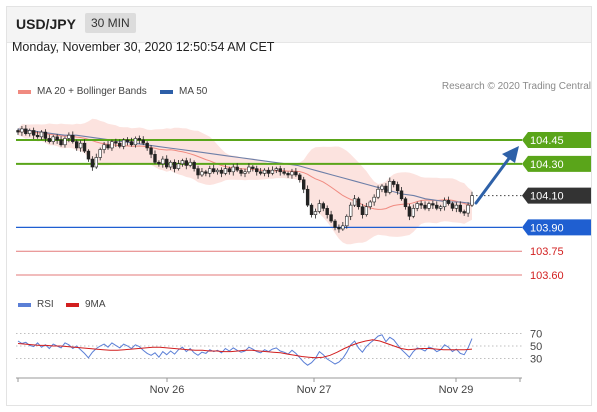 The image size is (597, 412). I want to click on legend-item-ma50: MA 50, so click(183, 91).